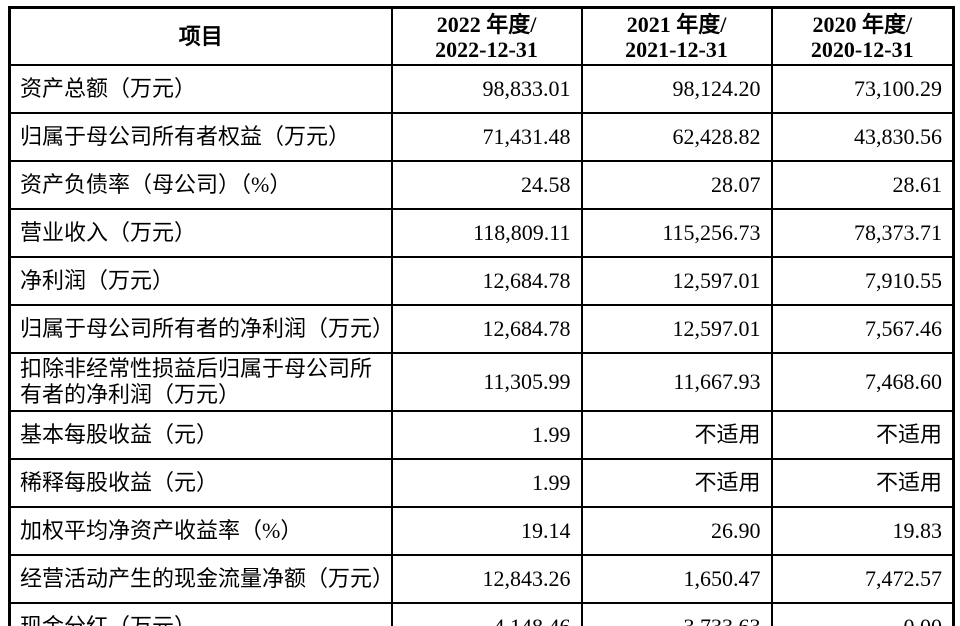 This screenshot has height=626, width=960. What do you see at coordinates (200, 233) in the screenshot?
I see `row-label: 营业收入（万元）` at bounding box center [200, 233].